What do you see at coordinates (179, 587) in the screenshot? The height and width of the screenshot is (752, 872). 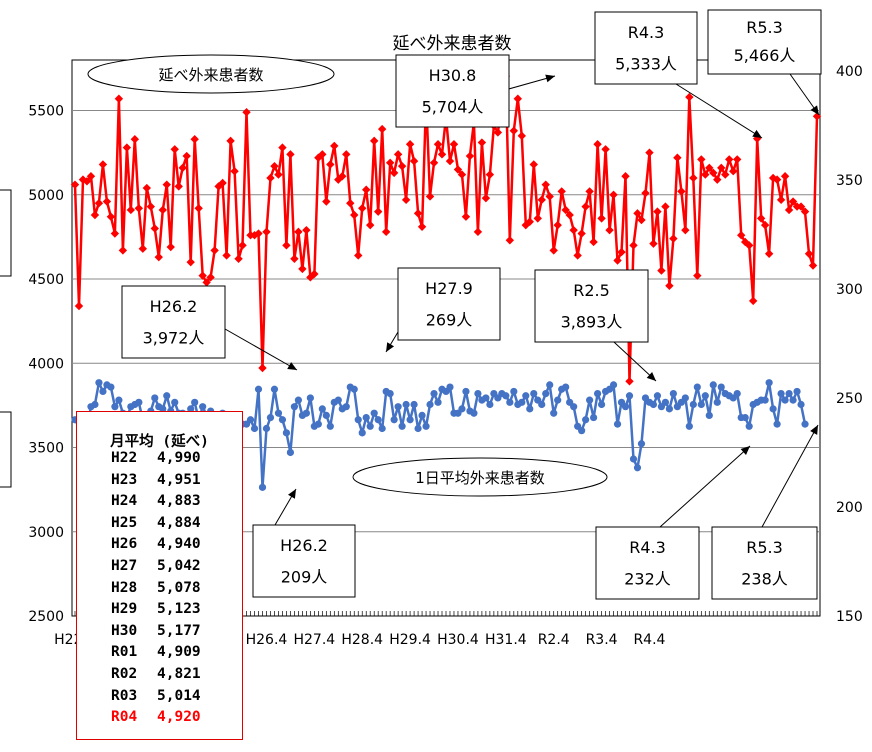 I see `row-value: 5,078` at bounding box center [179, 587].